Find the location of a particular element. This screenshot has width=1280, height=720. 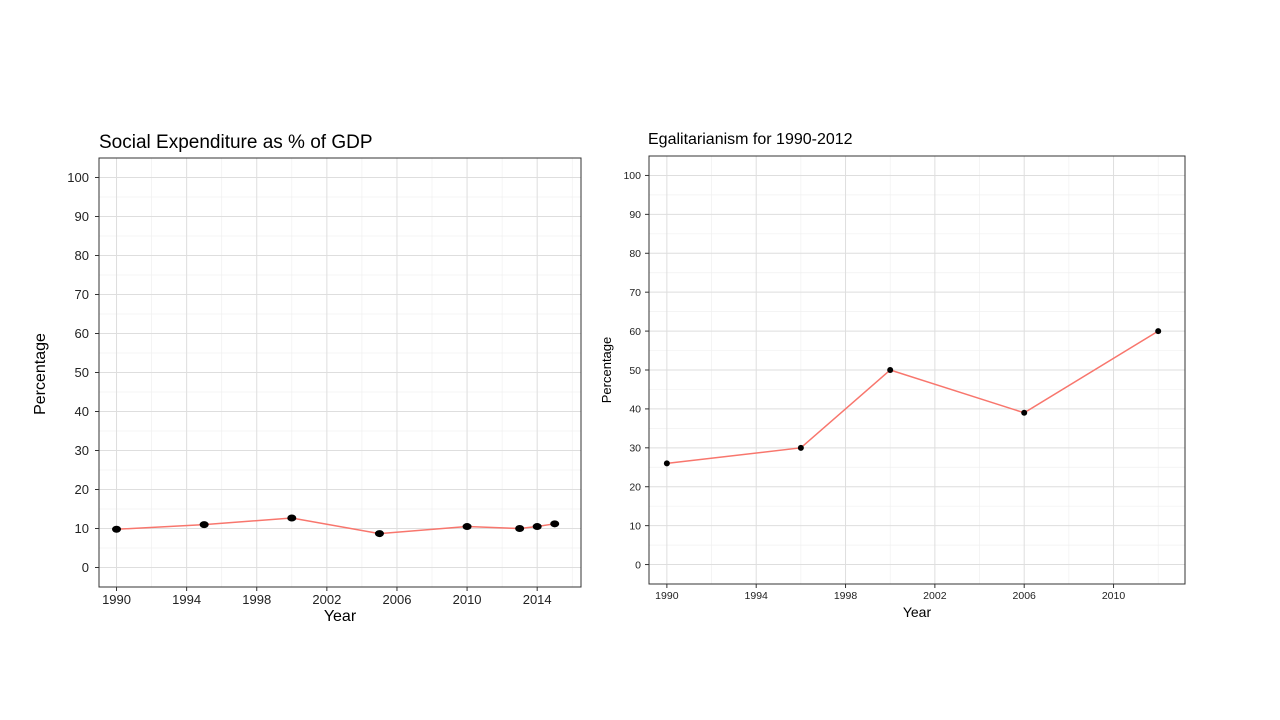

x-tick-label: 2014 is located at coordinates (537, 599).